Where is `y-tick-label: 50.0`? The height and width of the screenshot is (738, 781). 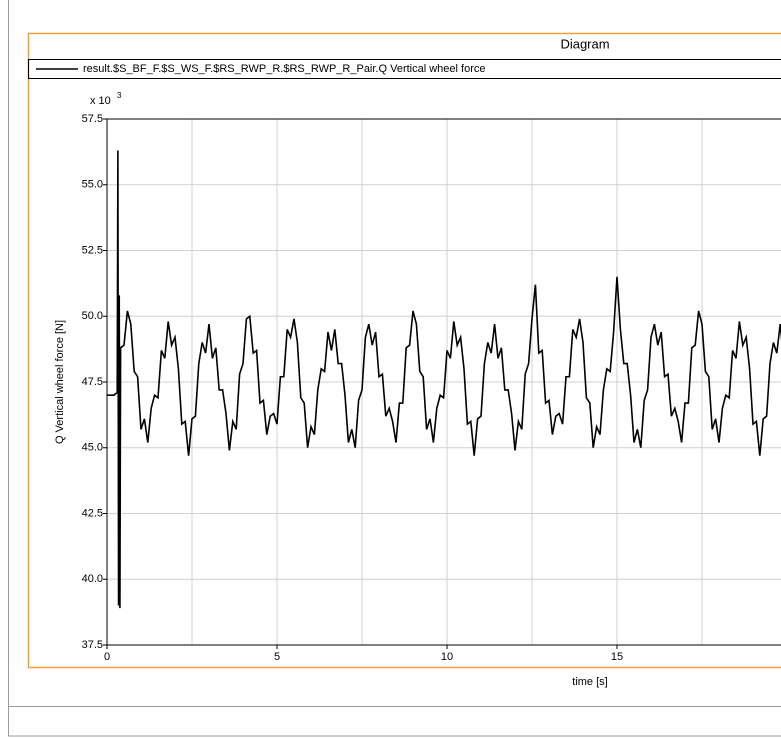
y-tick-label: 50.0 is located at coordinates (92, 316).